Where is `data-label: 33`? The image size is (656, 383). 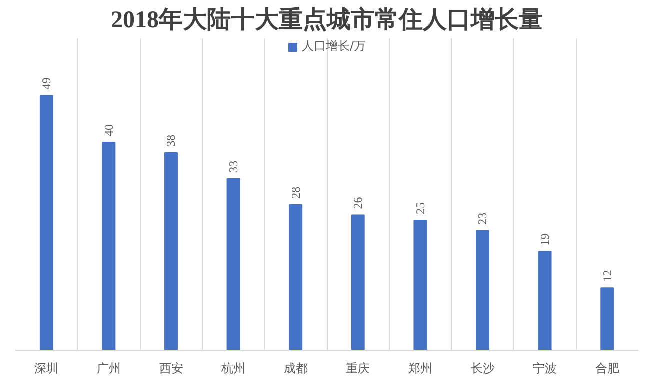
data-label: 33 is located at coordinates (233, 166).